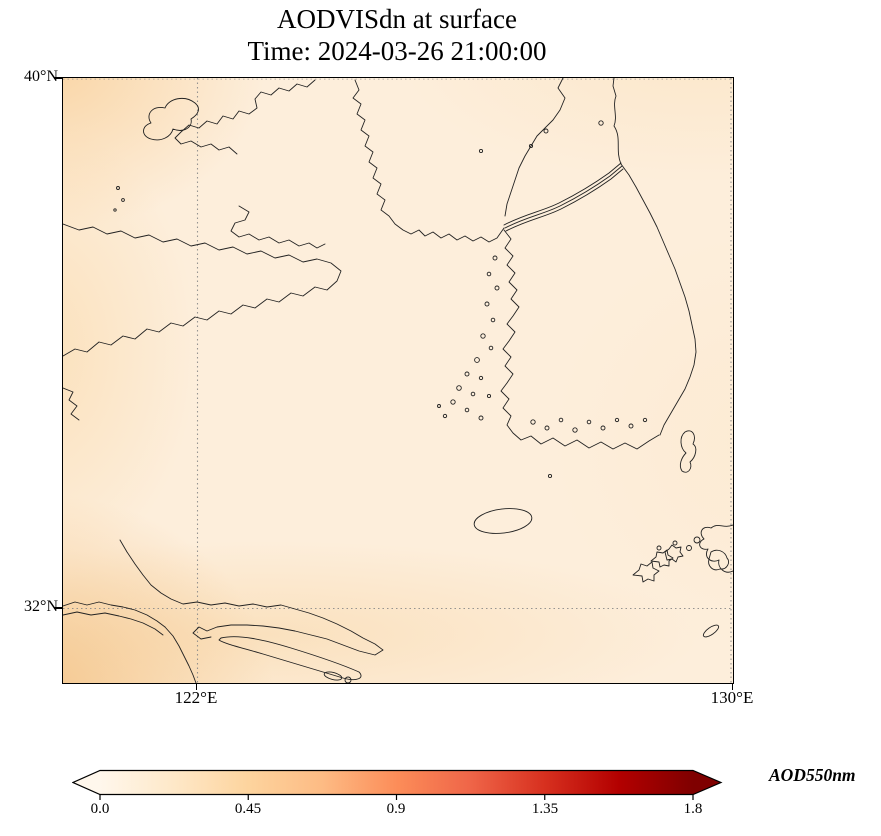 This screenshot has height=836, width=881. Describe the element at coordinates (71, 404) in the screenshot. I see `coastline-jiaozhou` at that location.